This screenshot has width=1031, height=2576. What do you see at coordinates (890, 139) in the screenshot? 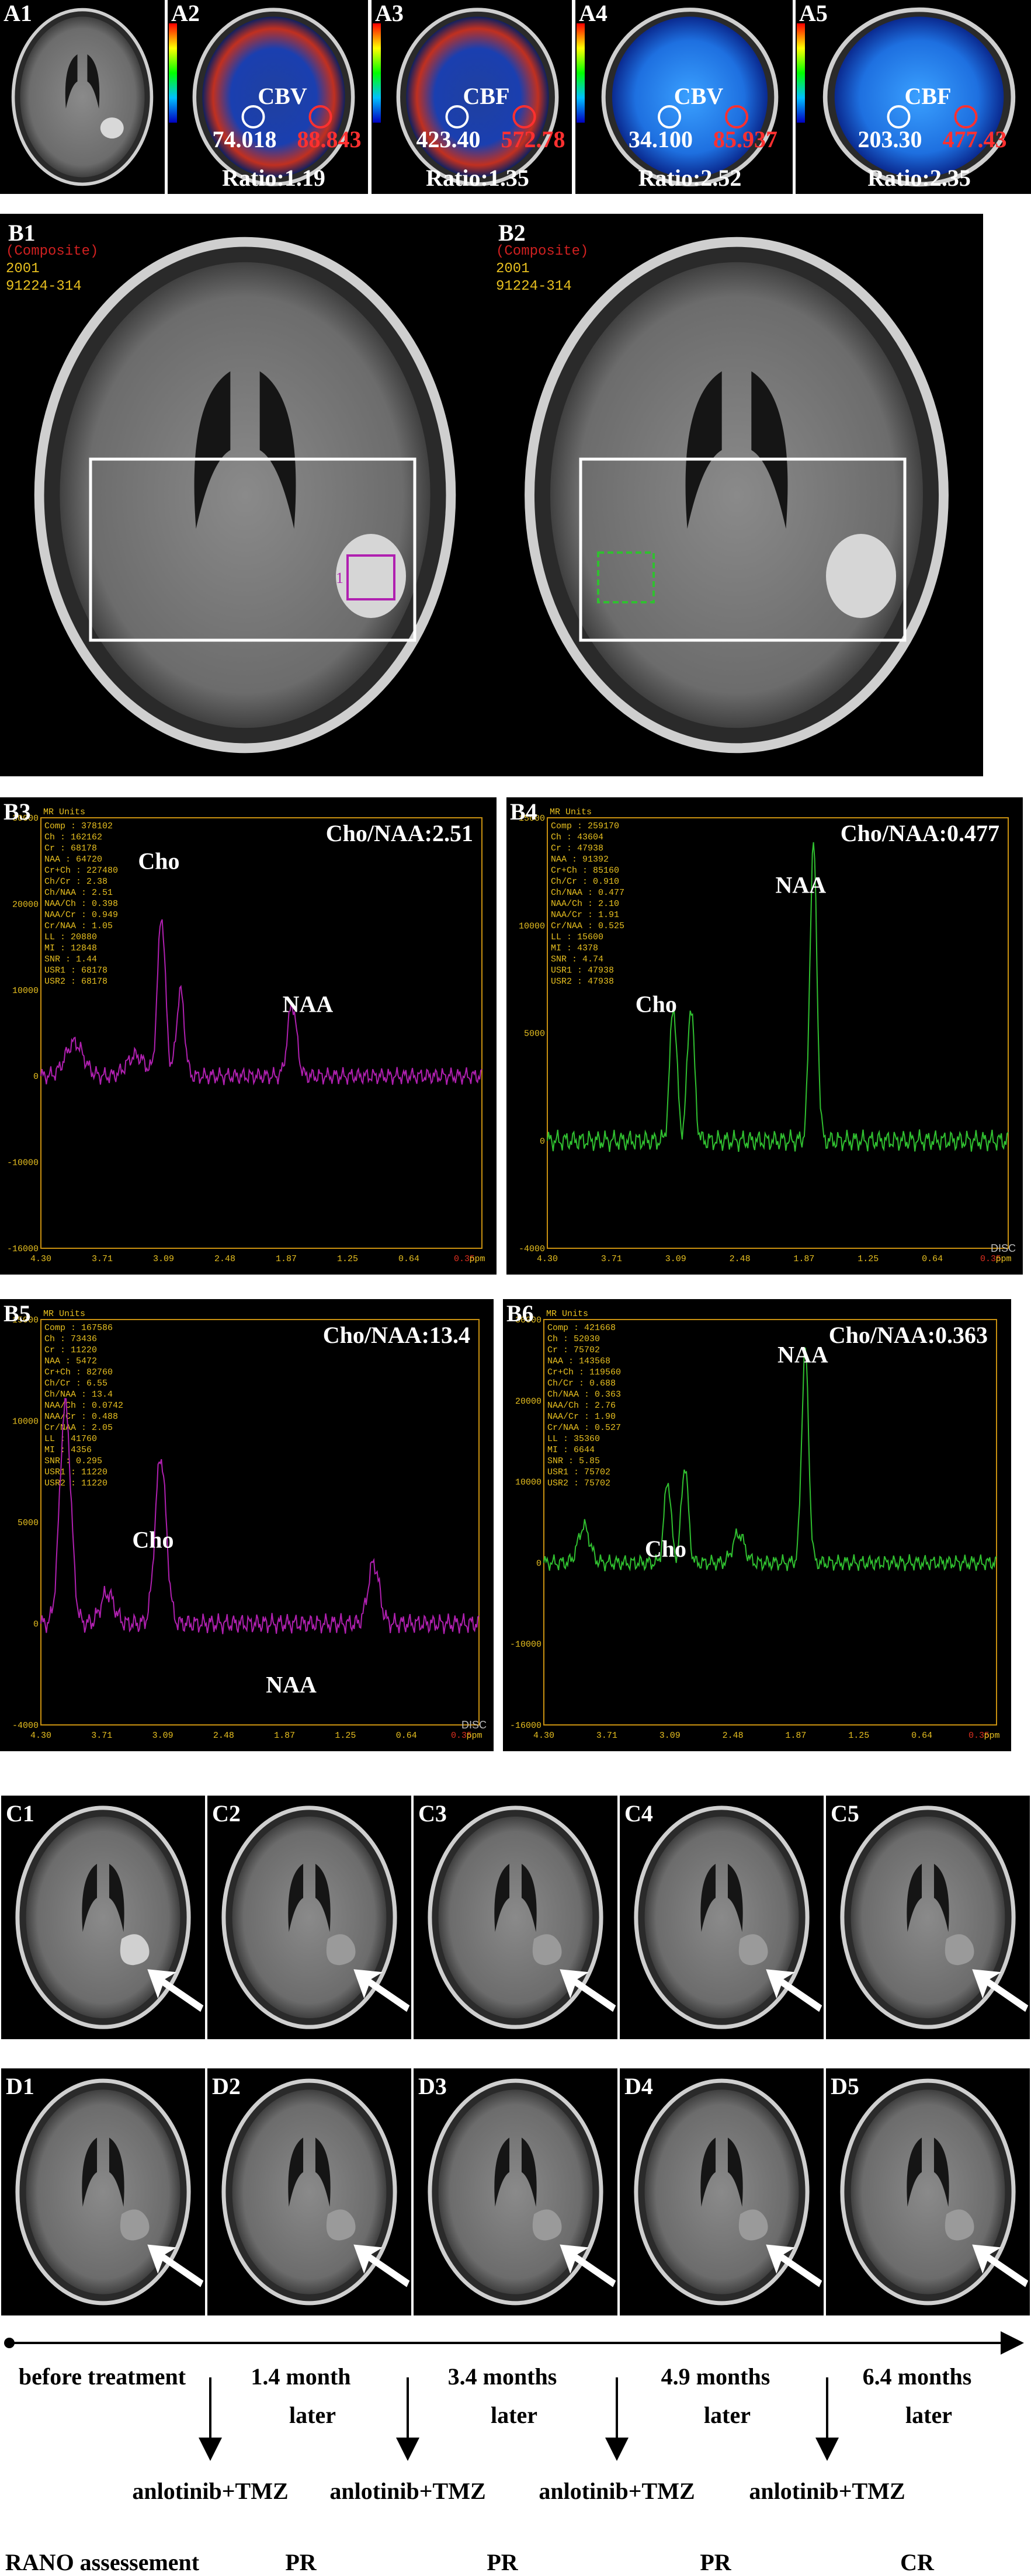
I see `normal-value: 203.30` at bounding box center [890, 139].